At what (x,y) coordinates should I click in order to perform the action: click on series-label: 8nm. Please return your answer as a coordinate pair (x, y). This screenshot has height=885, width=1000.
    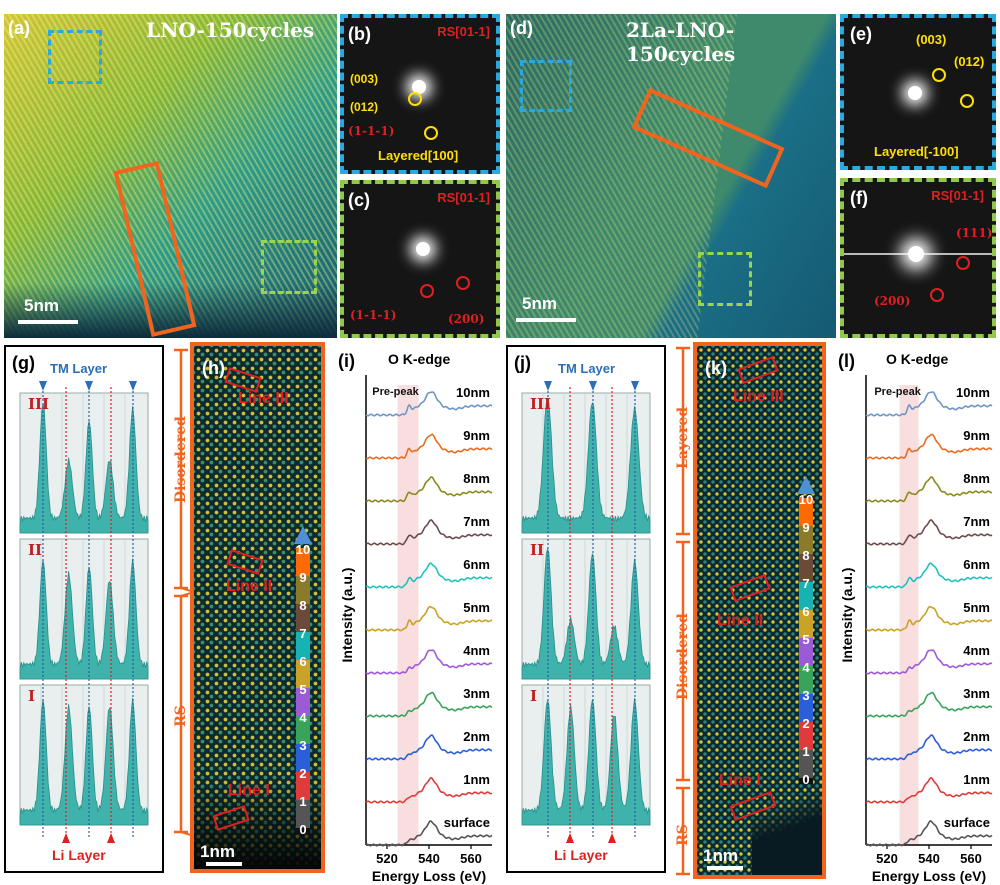
    Looking at the image, I should click on (976, 478).